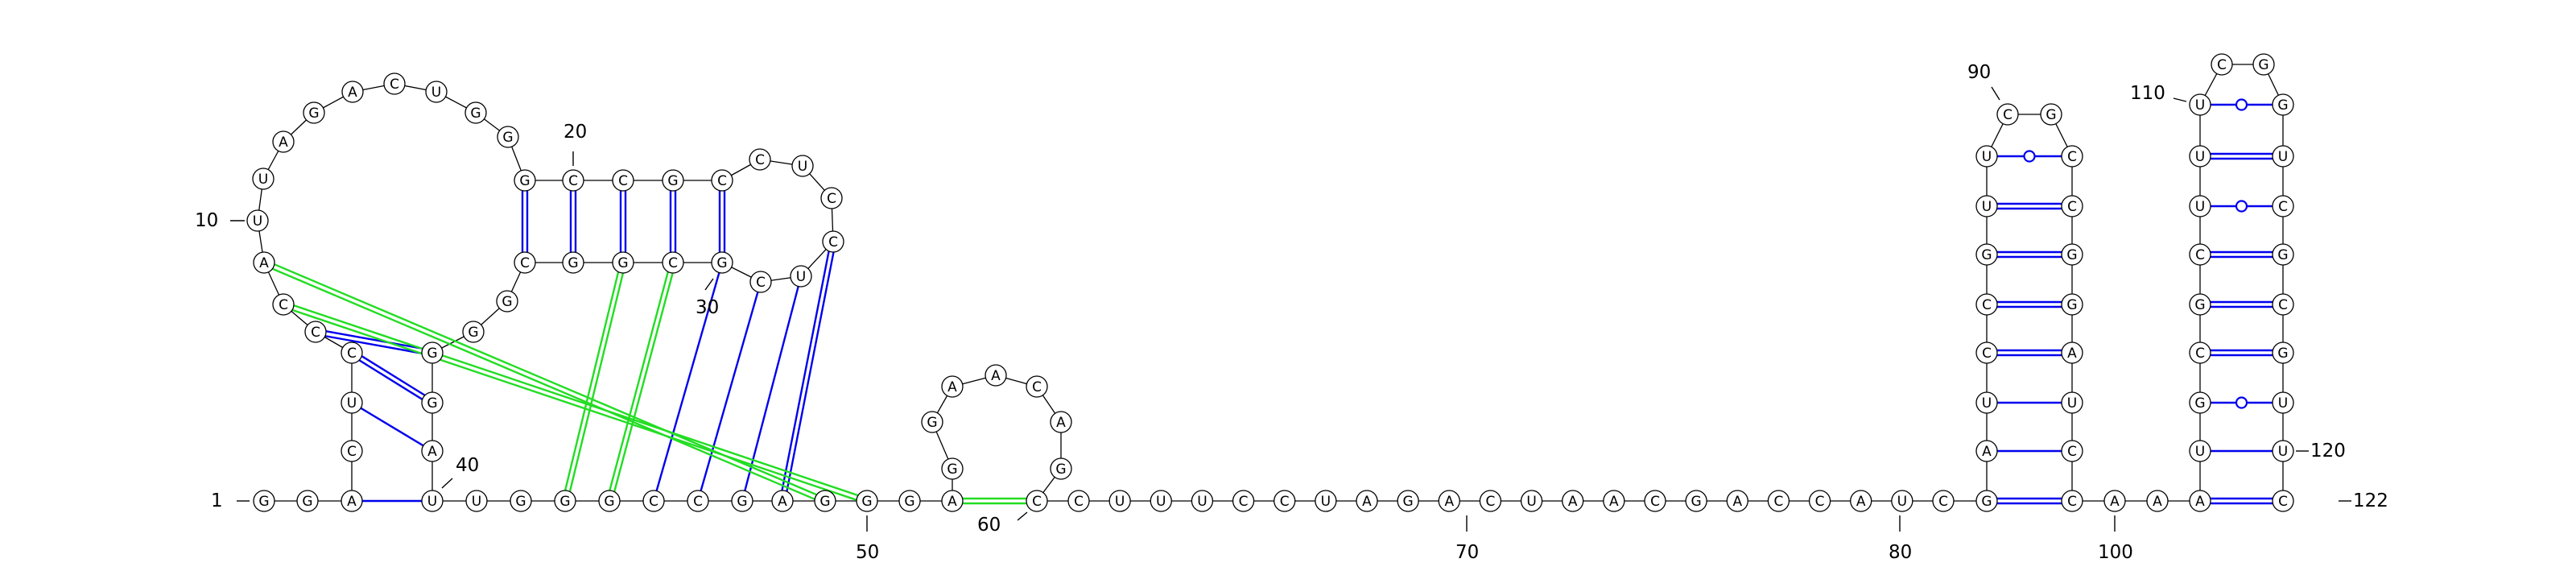 The image size is (2576, 567). Describe the element at coordinates (2115, 552) in the screenshot. I see `position-number-label: 100` at that location.